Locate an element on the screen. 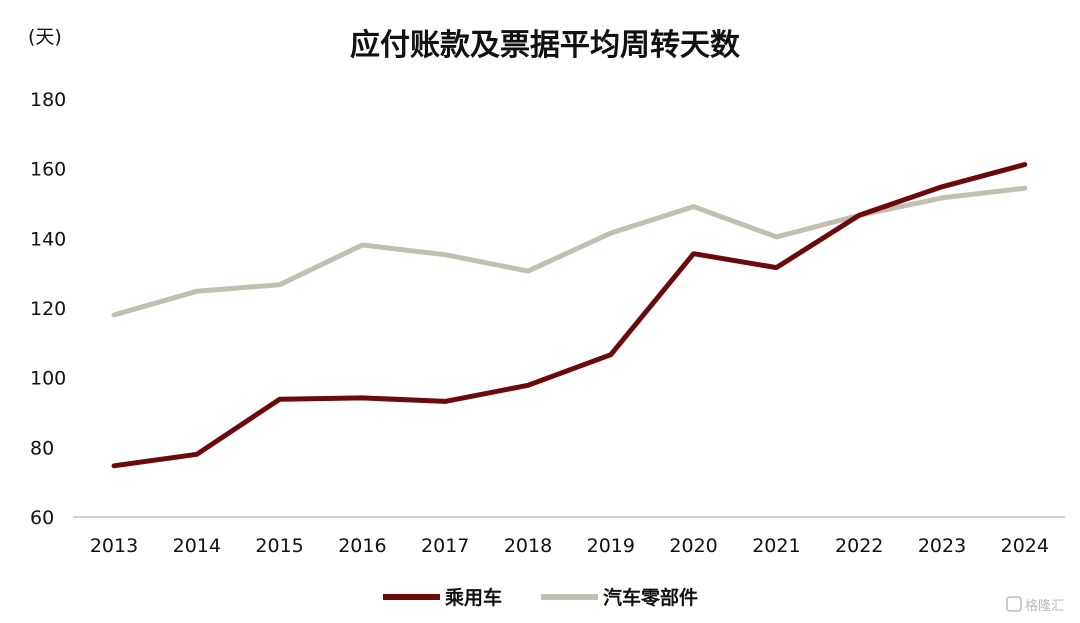 This screenshot has height=623, width=1080. y-axis-ticks: 60 80 100 120 140 160 180 is located at coordinates (48, 309).